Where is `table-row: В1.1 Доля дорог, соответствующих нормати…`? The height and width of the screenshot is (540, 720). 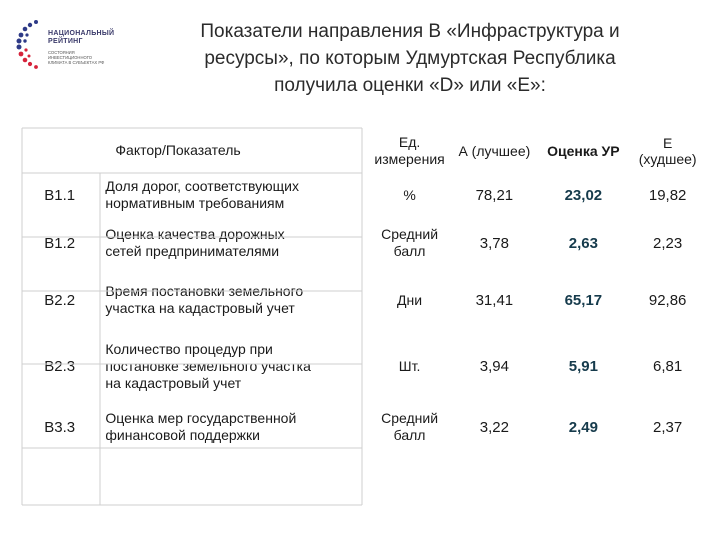 table-row: В1.1 Доля дорог, соответствующих нормати… is located at coordinates (365, 195).